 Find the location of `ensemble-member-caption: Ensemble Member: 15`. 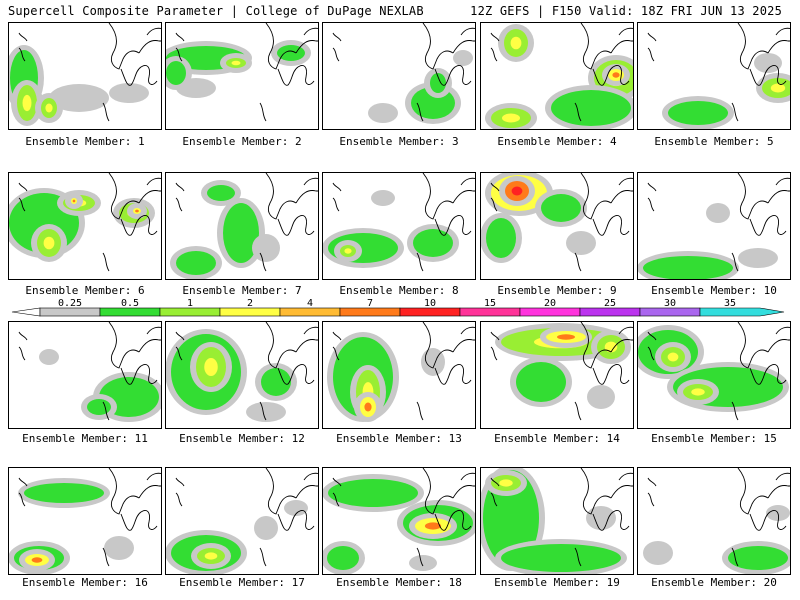

ensemble-member-caption: Ensemble Member: 15 is located at coordinates (714, 438).